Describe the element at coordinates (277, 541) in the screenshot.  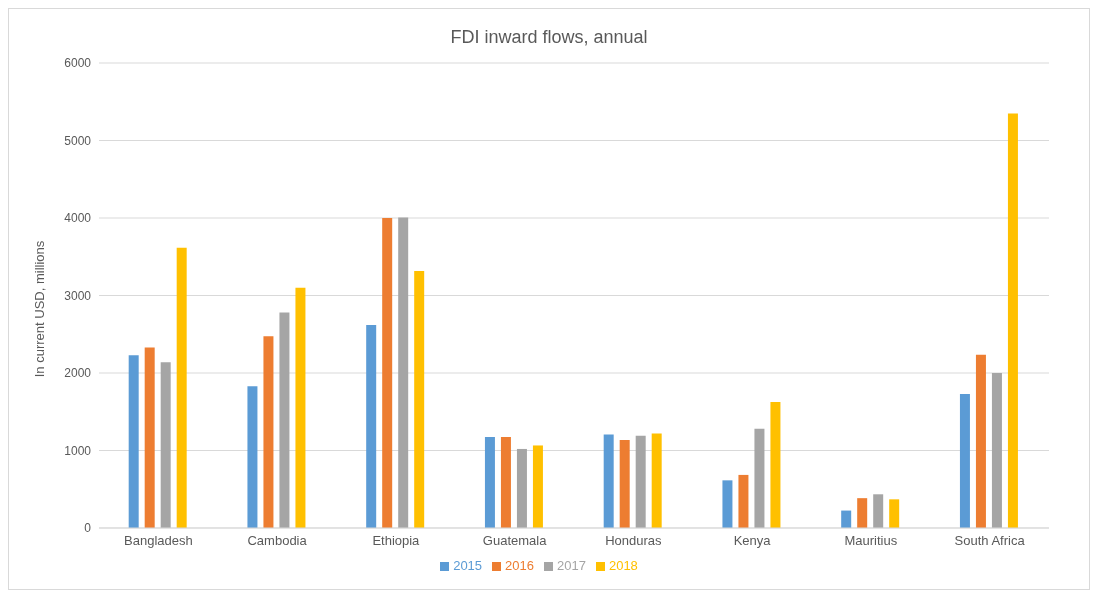
I see `x-tick-label: Cambodia` at that location.